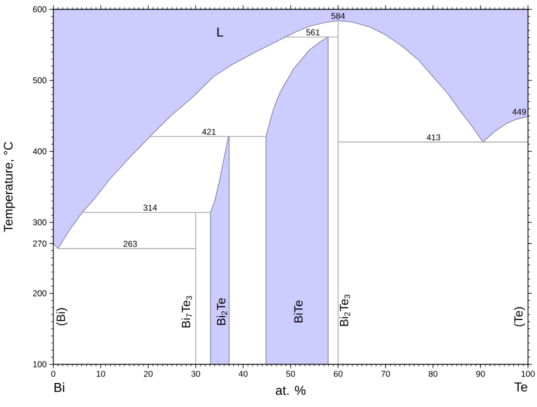 This screenshot has width=537, height=407. What do you see at coordinates (53, 373) in the screenshot?
I see `x-tick-label: 0` at bounding box center [53, 373].